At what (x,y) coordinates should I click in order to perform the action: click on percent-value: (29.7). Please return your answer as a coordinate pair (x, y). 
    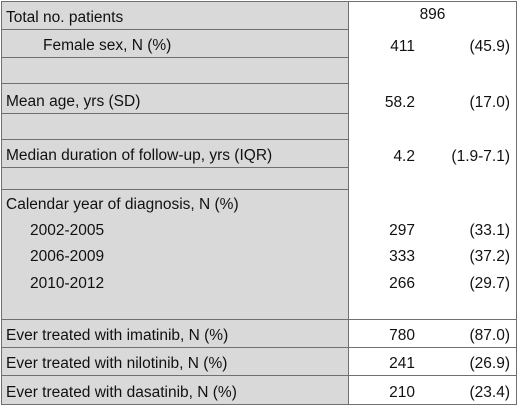
    Looking at the image, I should click on (490, 283).